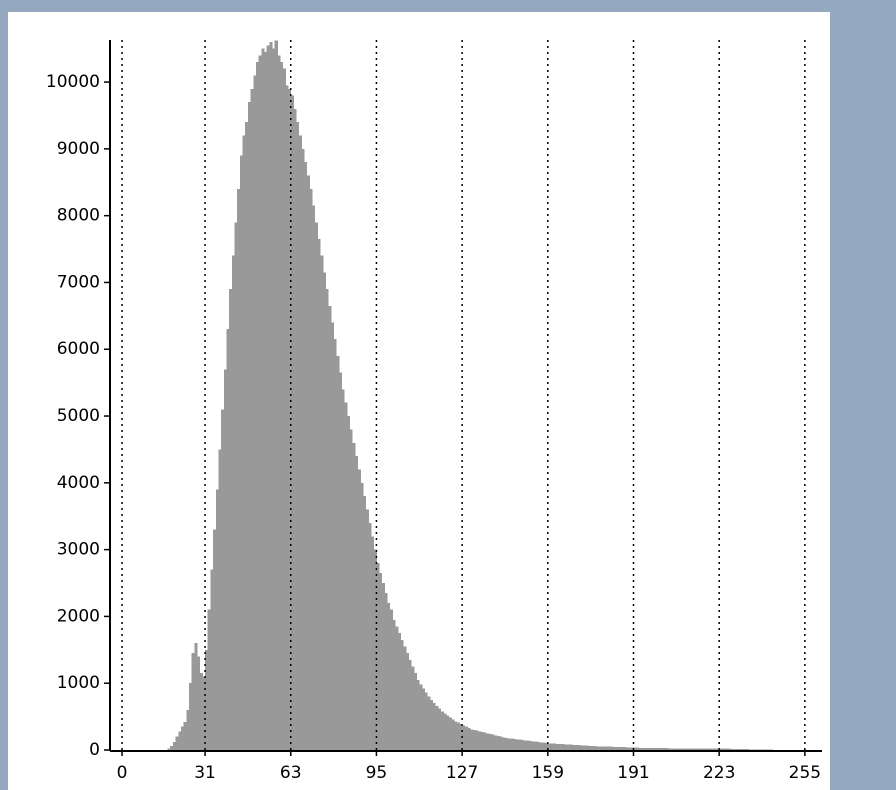 The width and height of the screenshot is (896, 790). Describe the element at coordinates (78, 349) in the screenshot. I see `y-tick-label: 6000` at that location.